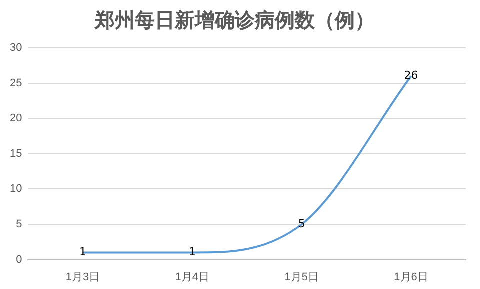 The height and width of the screenshot is (289, 480). Describe the element at coordinates (16, 48) in the screenshot. I see `y-tick-label: 30` at that location.